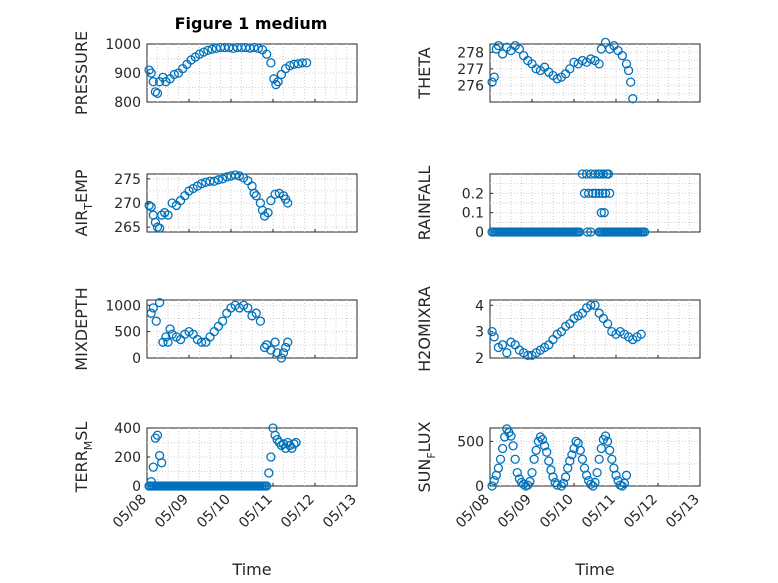  Describe the element at coordinates (470, 53) in the screenshot. I see `y-tick-label: 278` at that location.